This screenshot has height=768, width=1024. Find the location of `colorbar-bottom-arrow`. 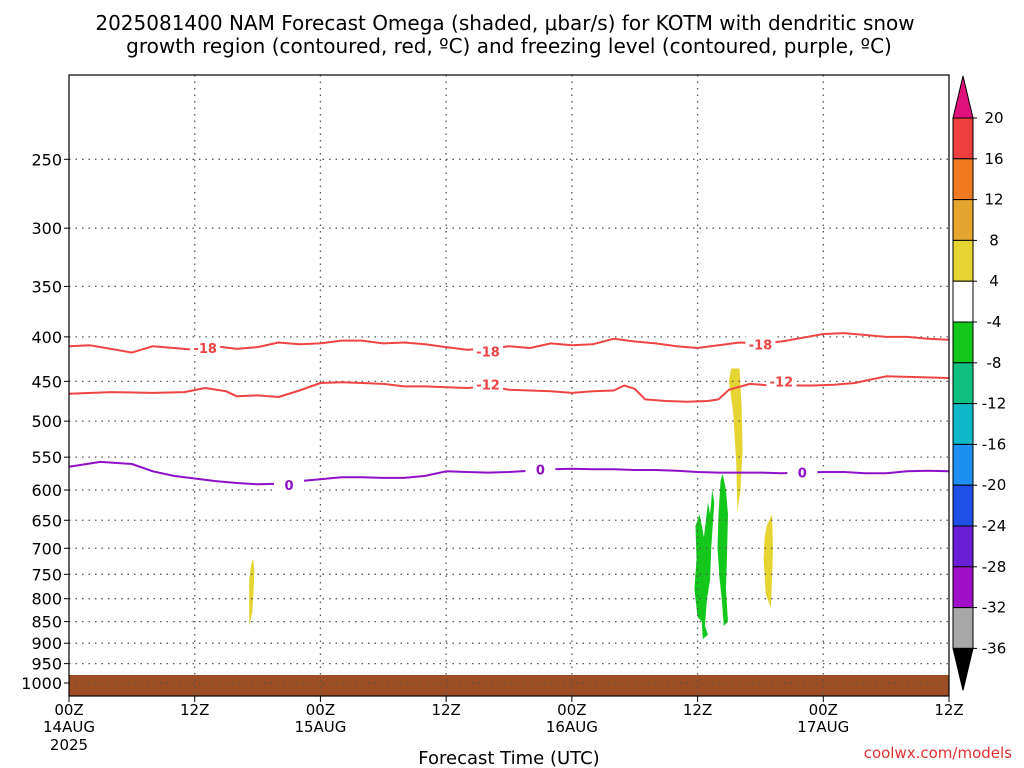

colorbar-bottom-arrow is located at coordinates (963, 669).